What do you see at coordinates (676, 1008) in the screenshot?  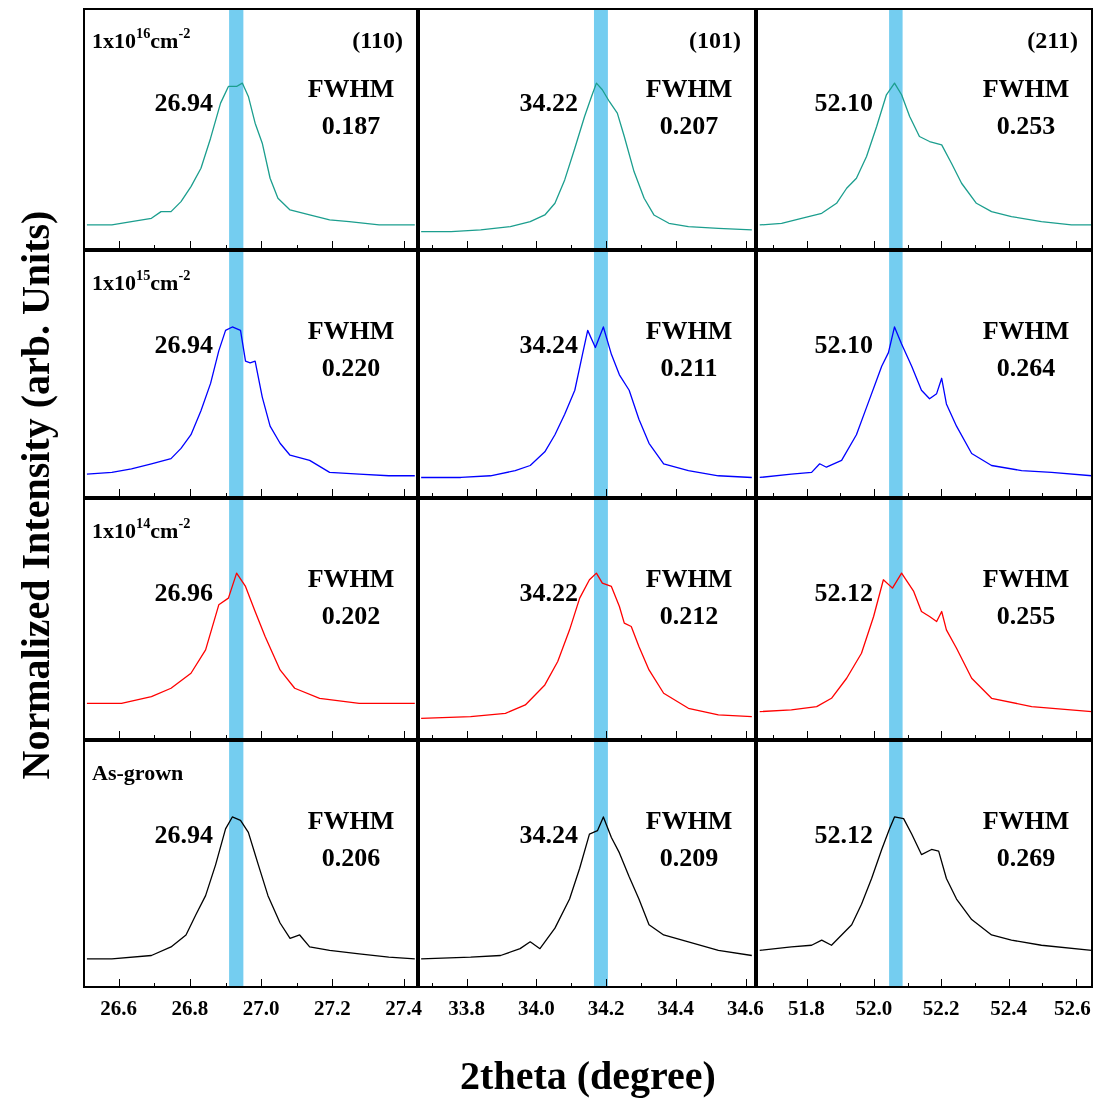 I see `x-tick-label: 34.4` at bounding box center [676, 1008].